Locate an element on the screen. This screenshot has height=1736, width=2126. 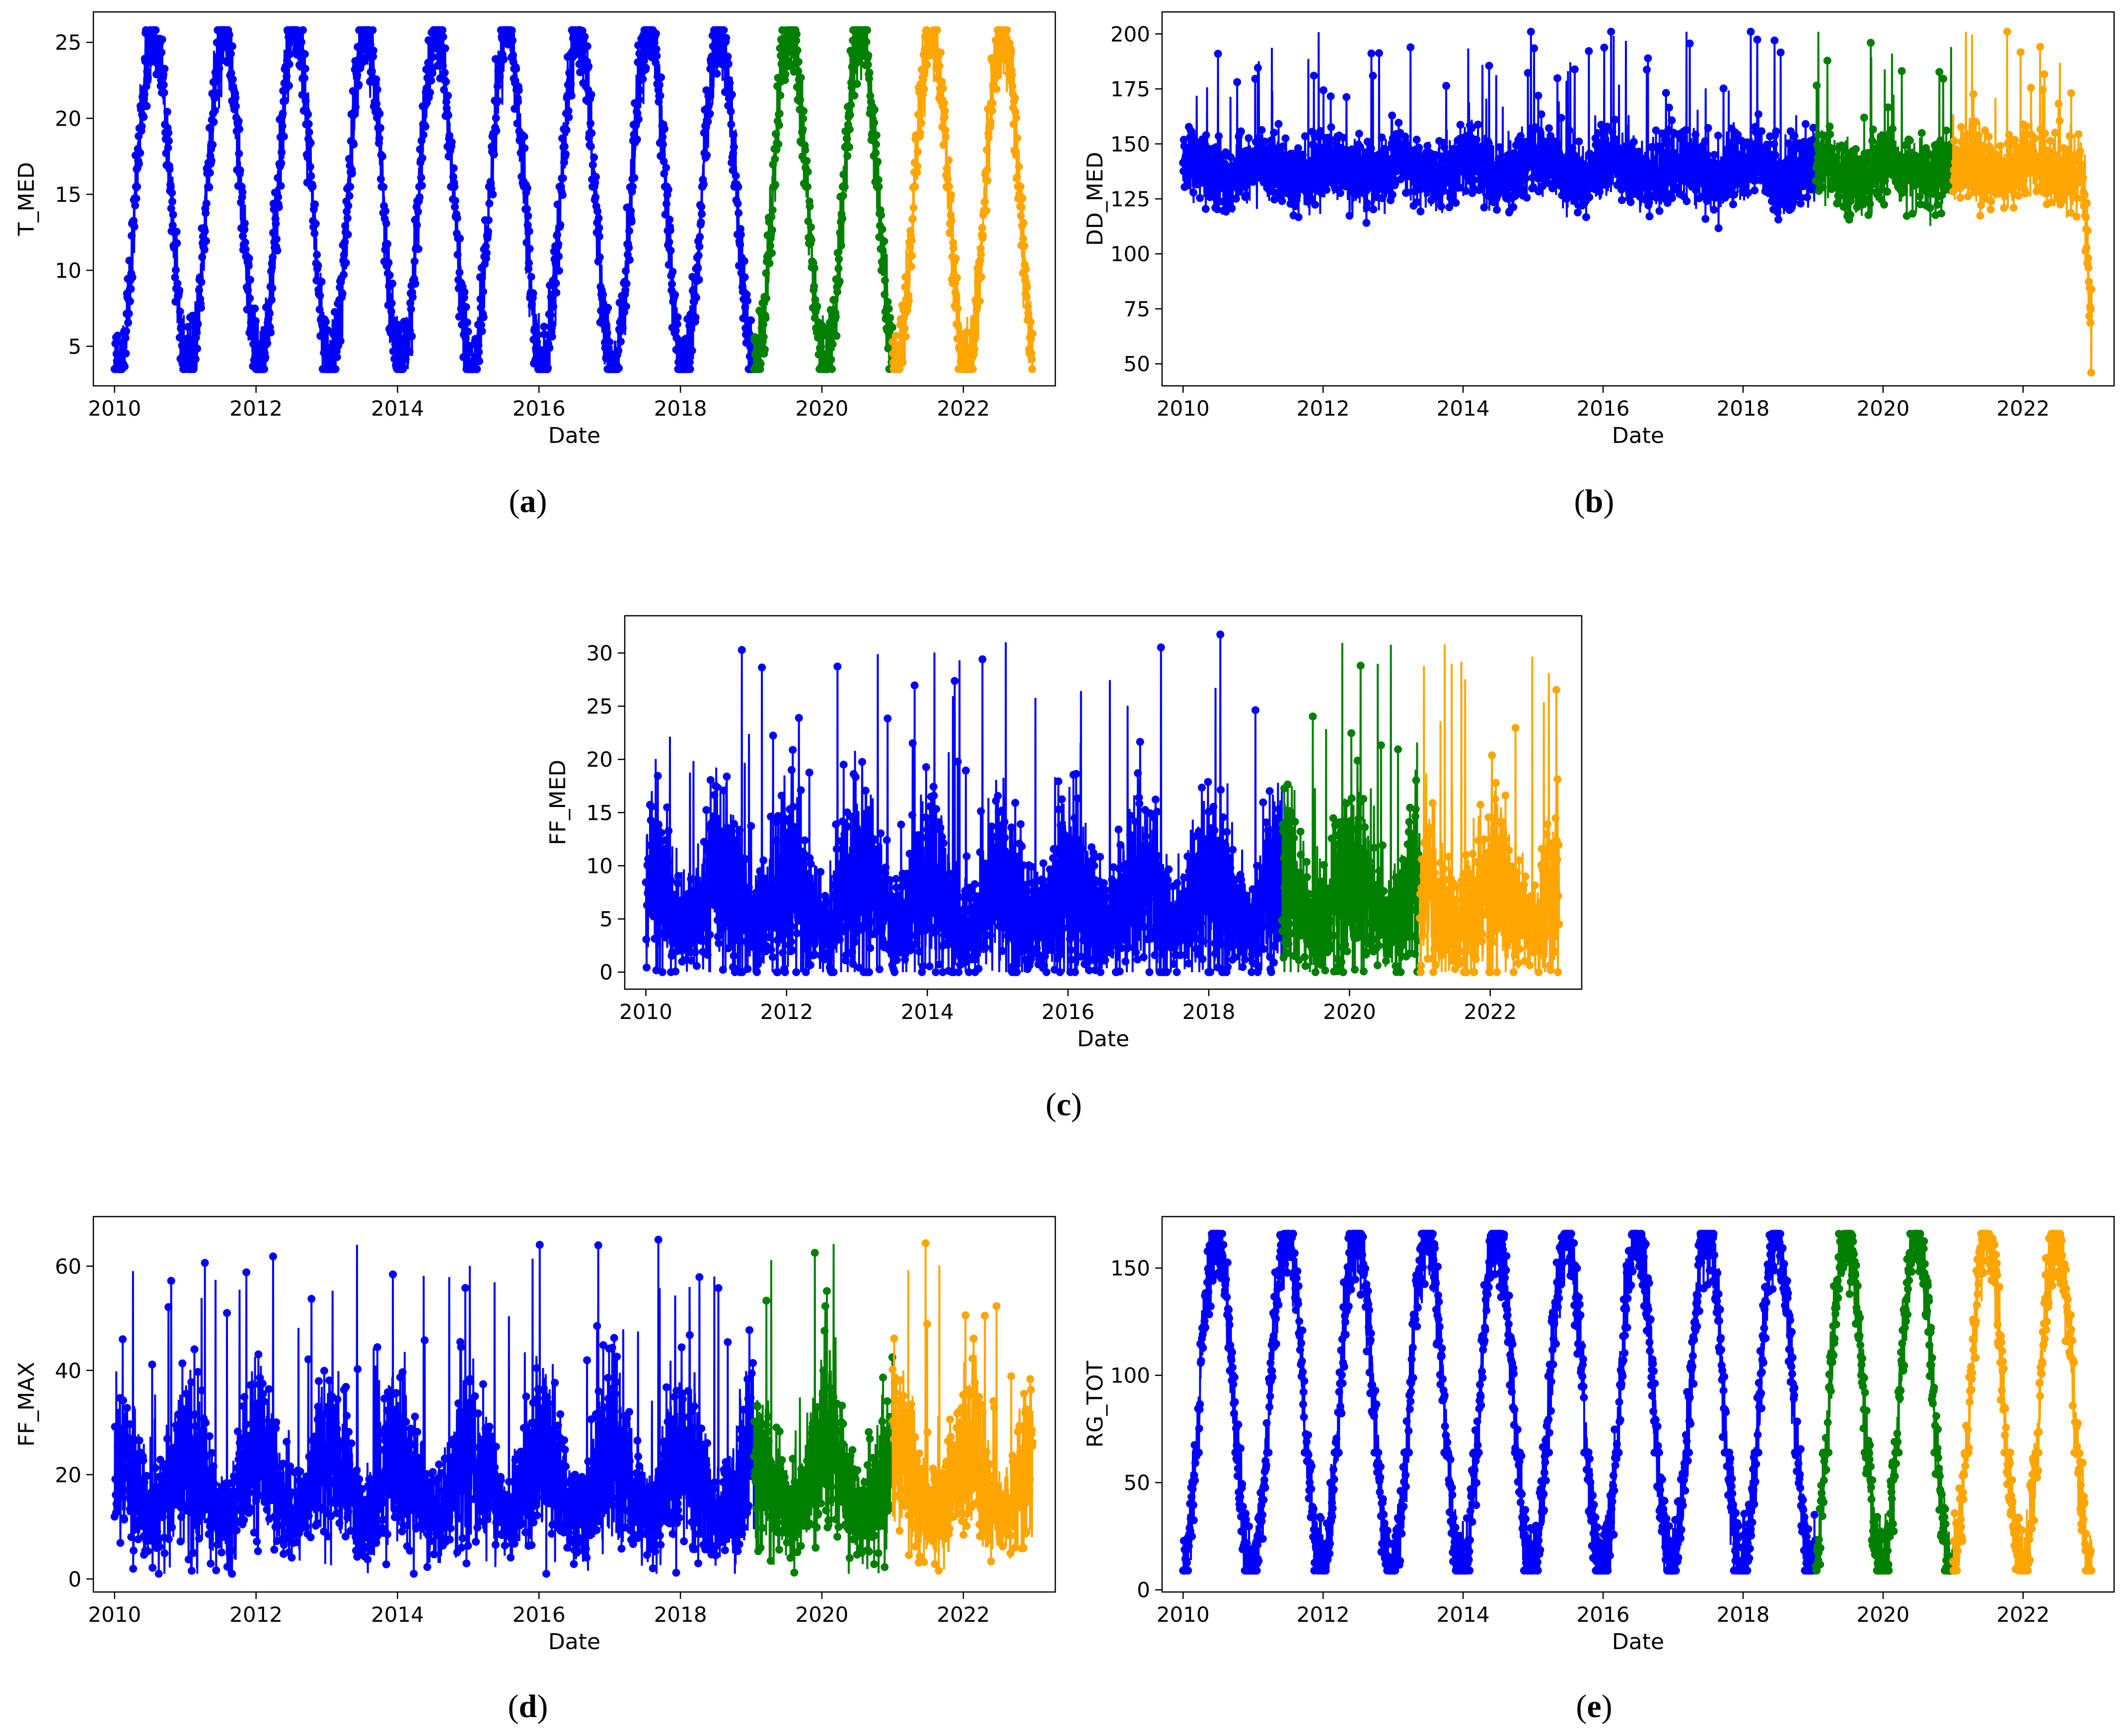
y-tick-label: 5 is located at coordinates (74, 346).